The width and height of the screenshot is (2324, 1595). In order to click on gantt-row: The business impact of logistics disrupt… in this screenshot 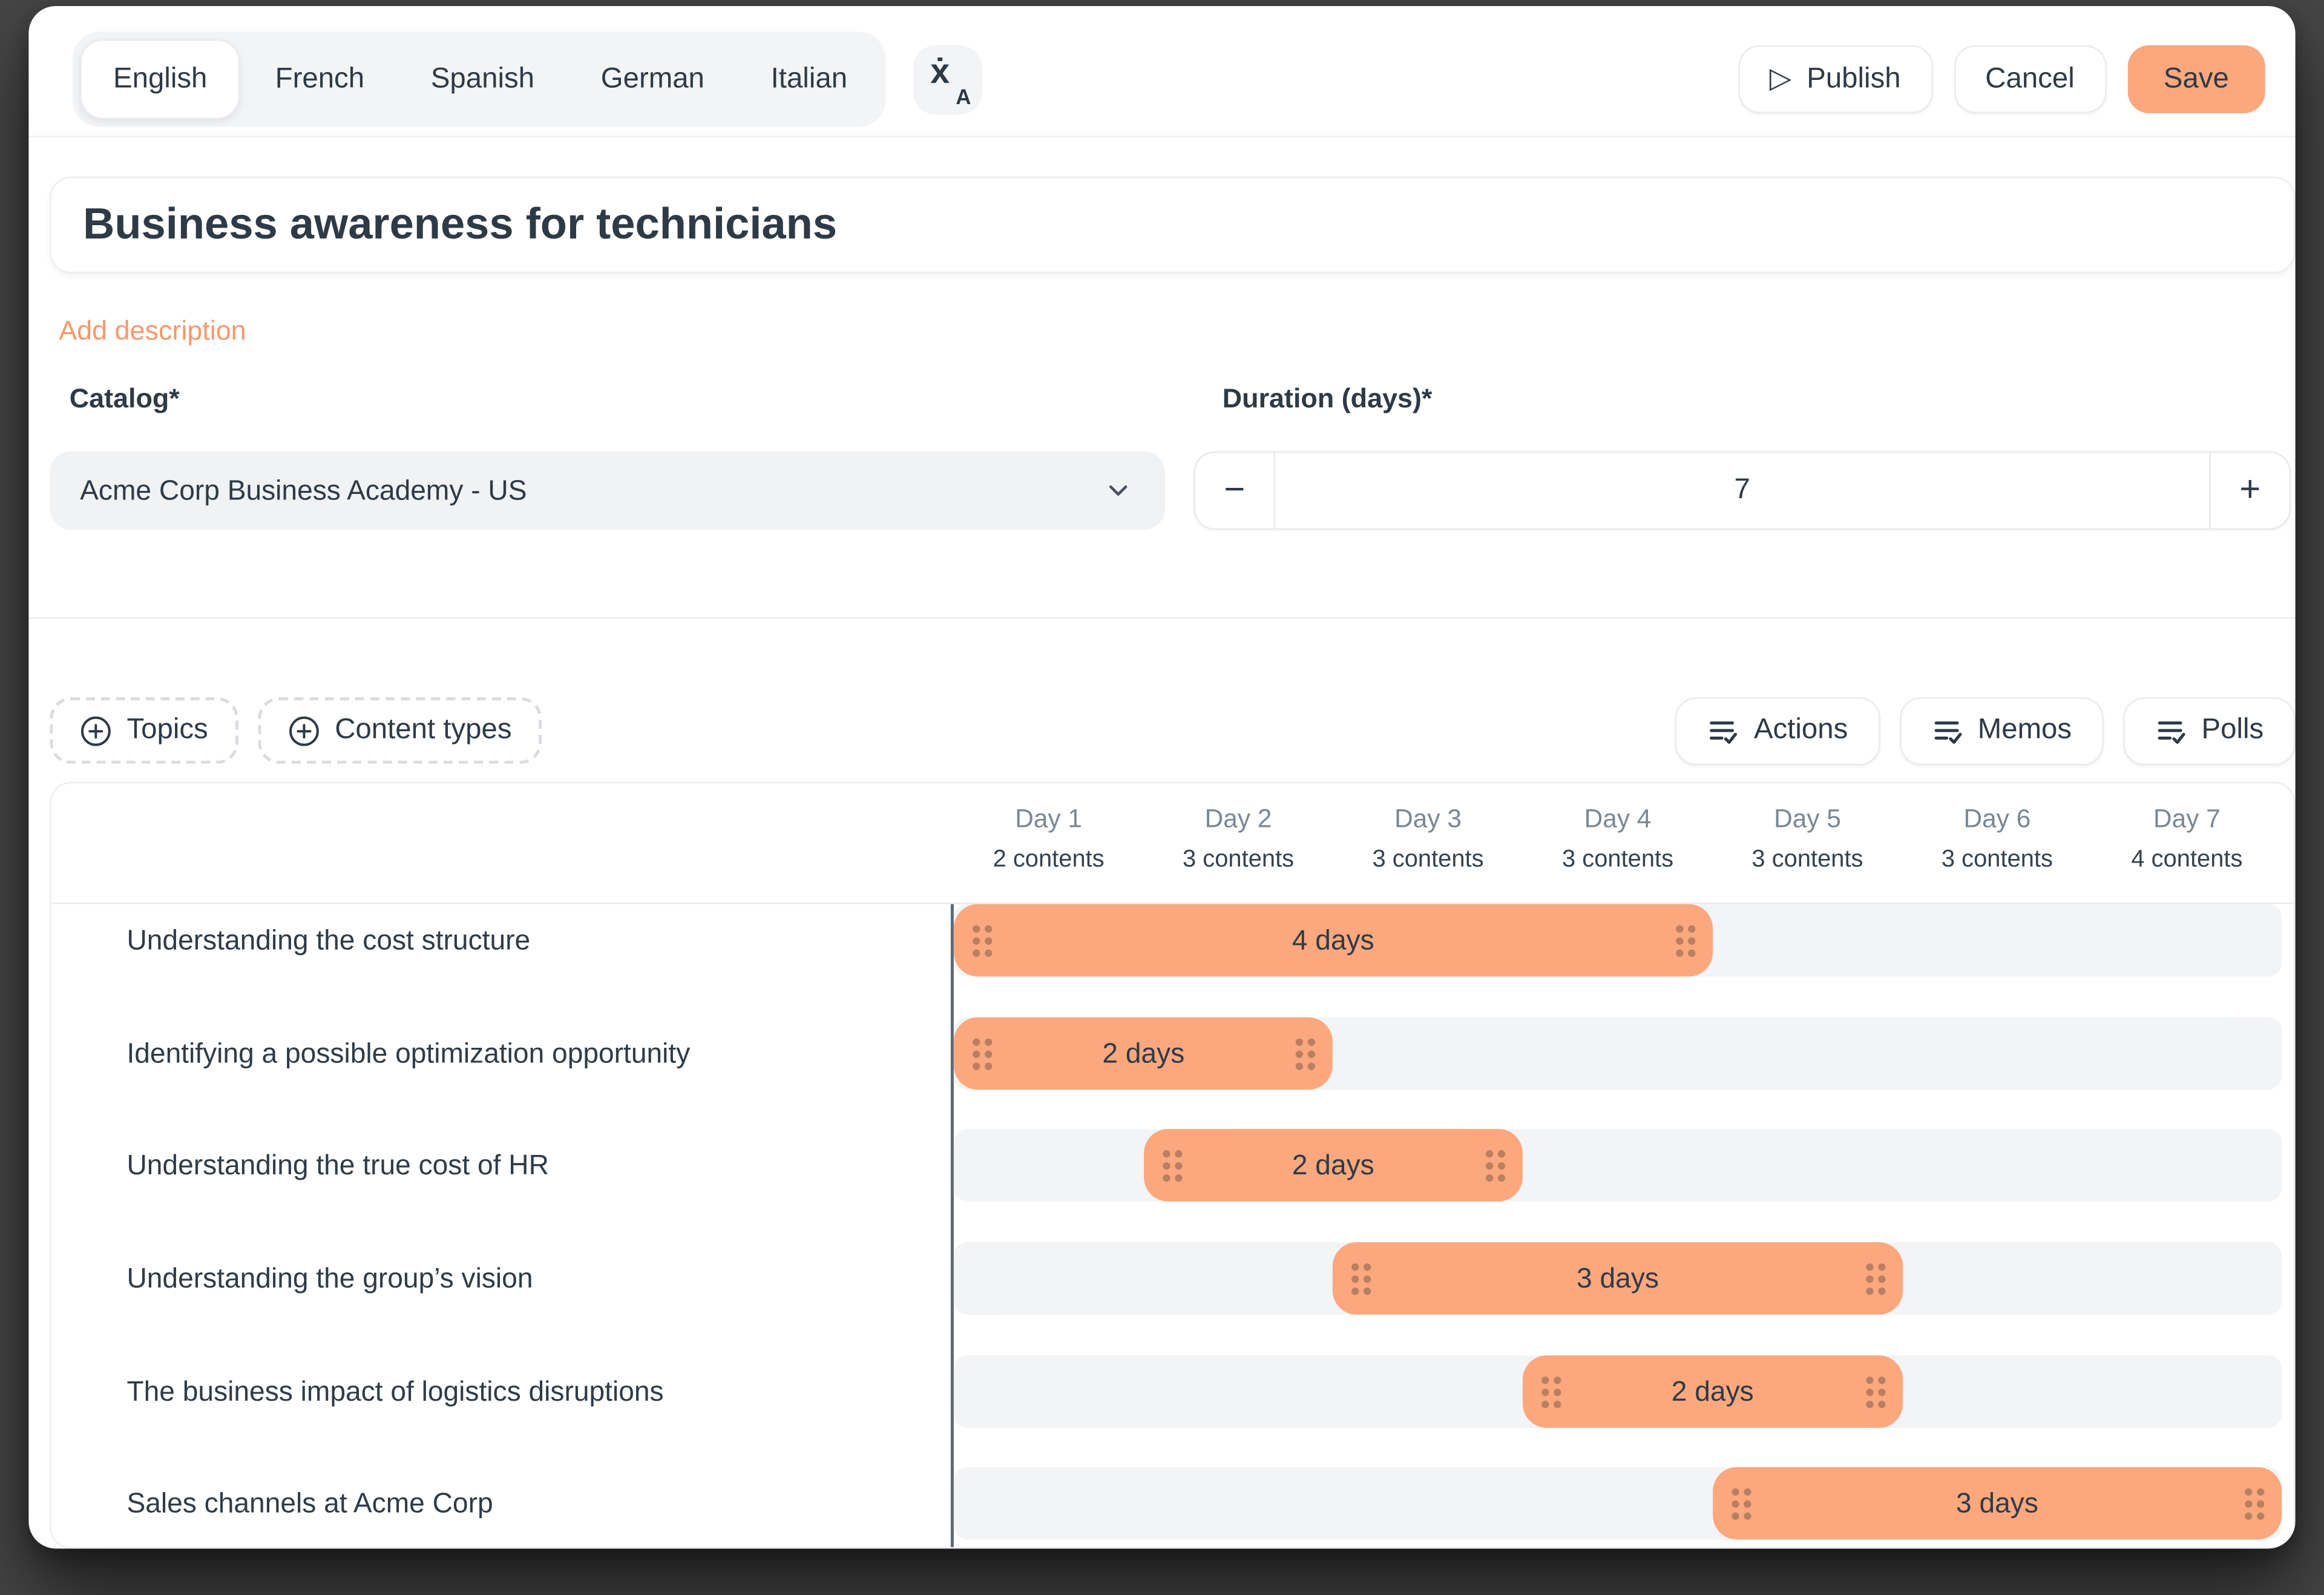, I will do `click(1172, 1411)`.